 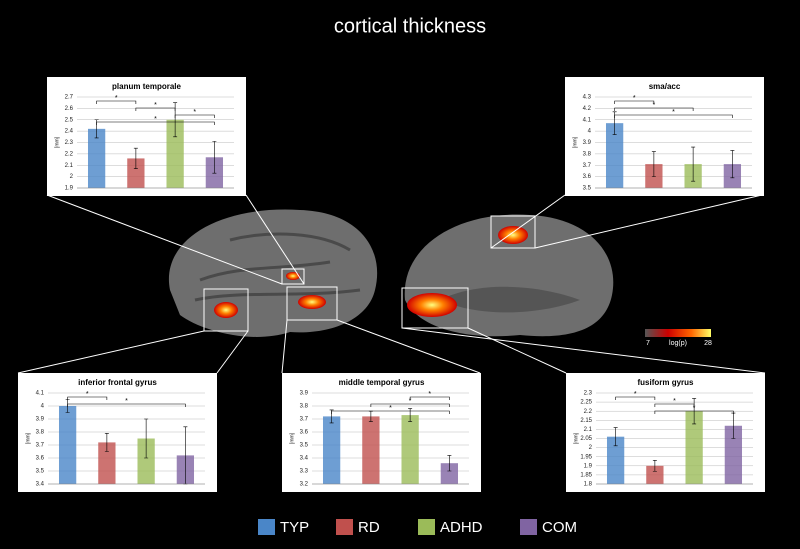 What do you see at coordinates (587, 109) in the screenshot?
I see `y-tick-label: 4.2` at bounding box center [587, 109].